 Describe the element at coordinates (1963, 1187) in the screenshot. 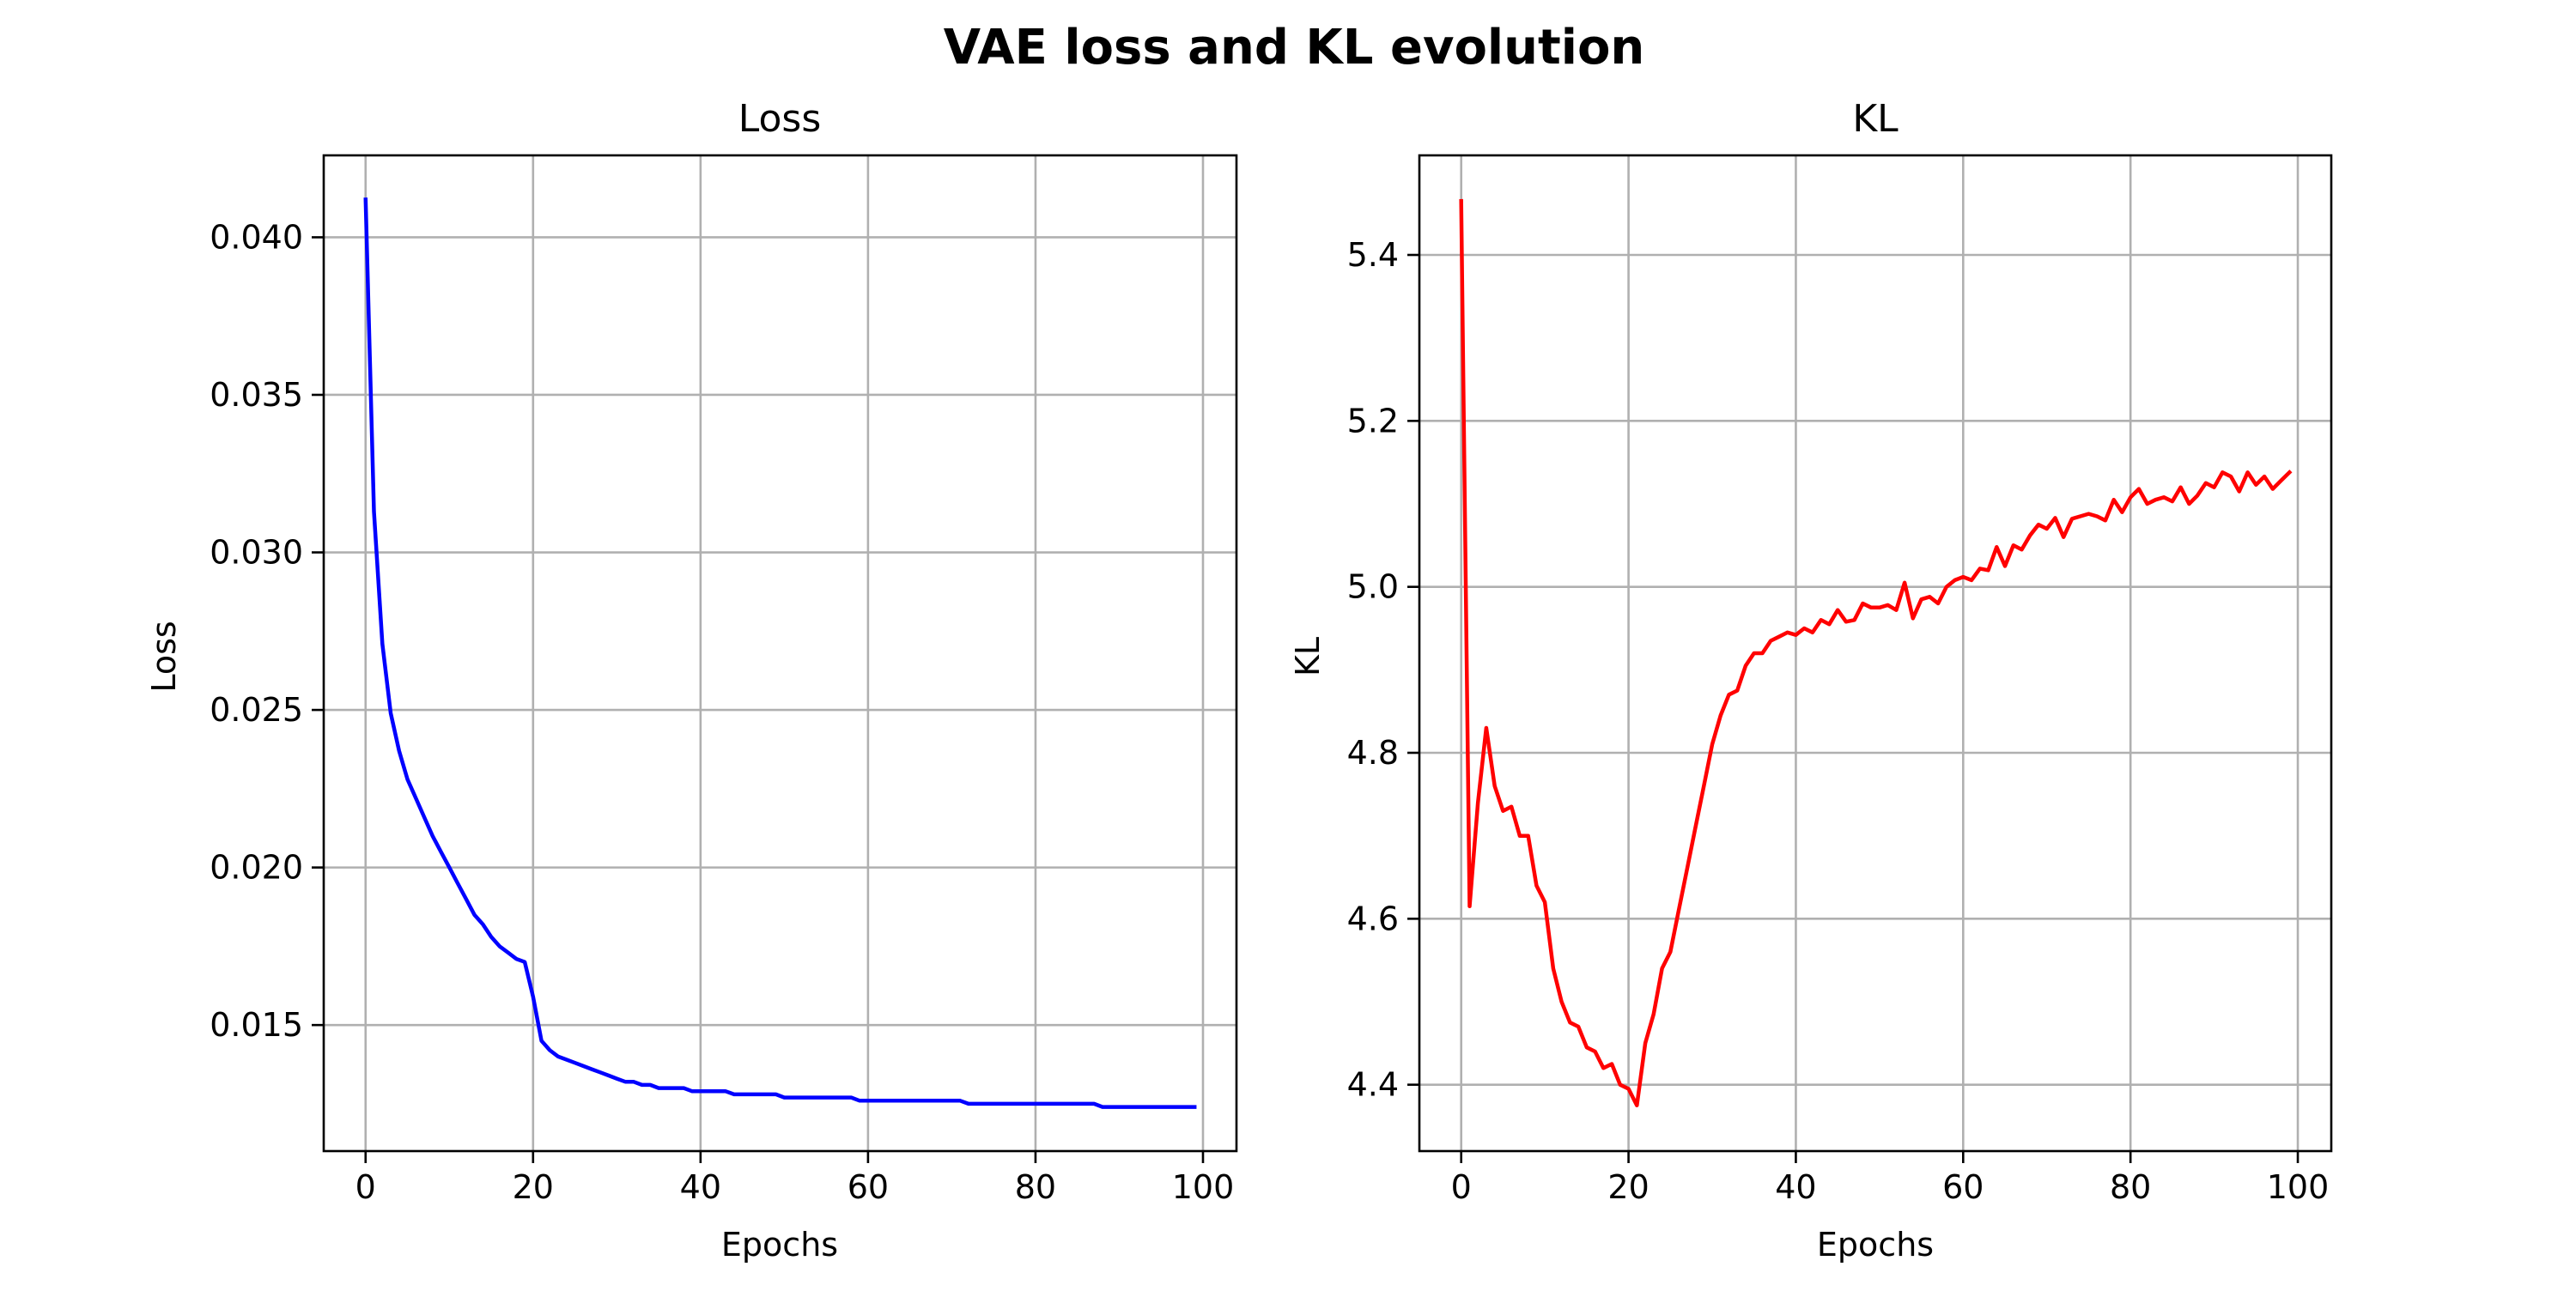

I see `kl-x-tick-label: 60` at that location.